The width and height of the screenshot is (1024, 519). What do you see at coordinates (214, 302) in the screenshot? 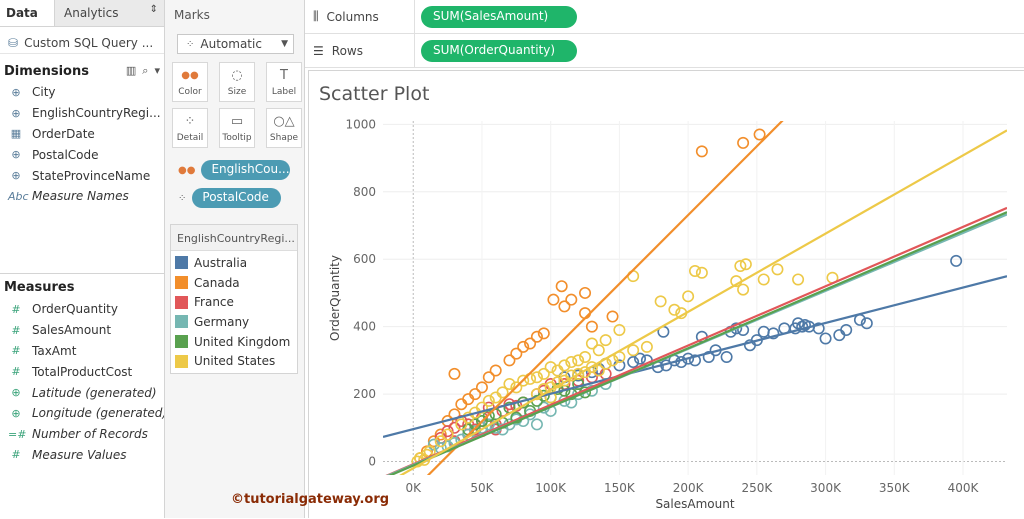
I see `legend-label: France` at bounding box center [214, 302].